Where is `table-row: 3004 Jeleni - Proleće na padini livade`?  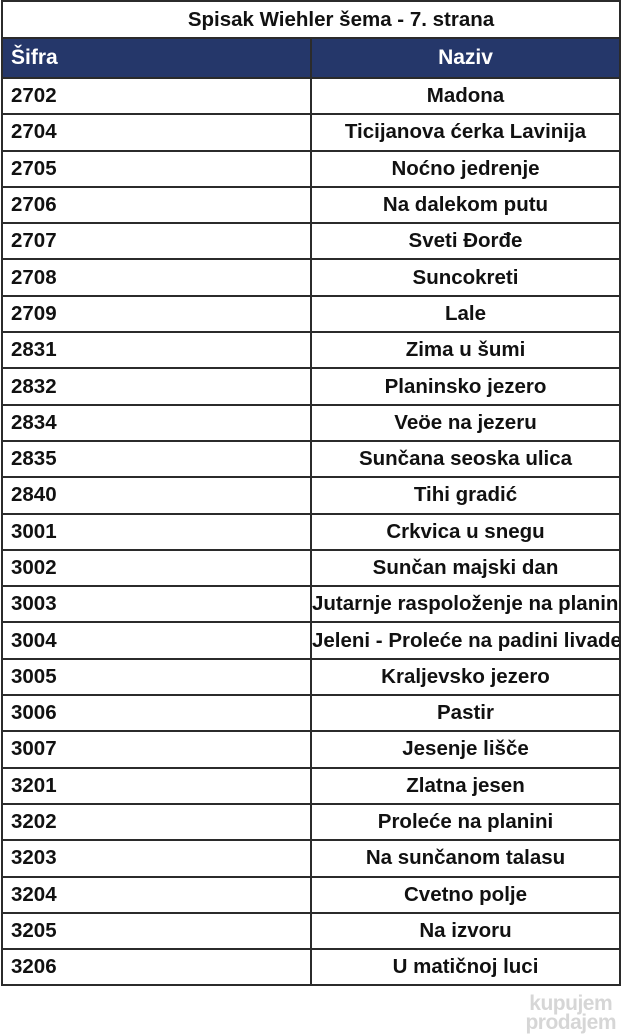 table-row: 3004 Jeleni - Proleće na padini livade is located at coordinates (311, 640).